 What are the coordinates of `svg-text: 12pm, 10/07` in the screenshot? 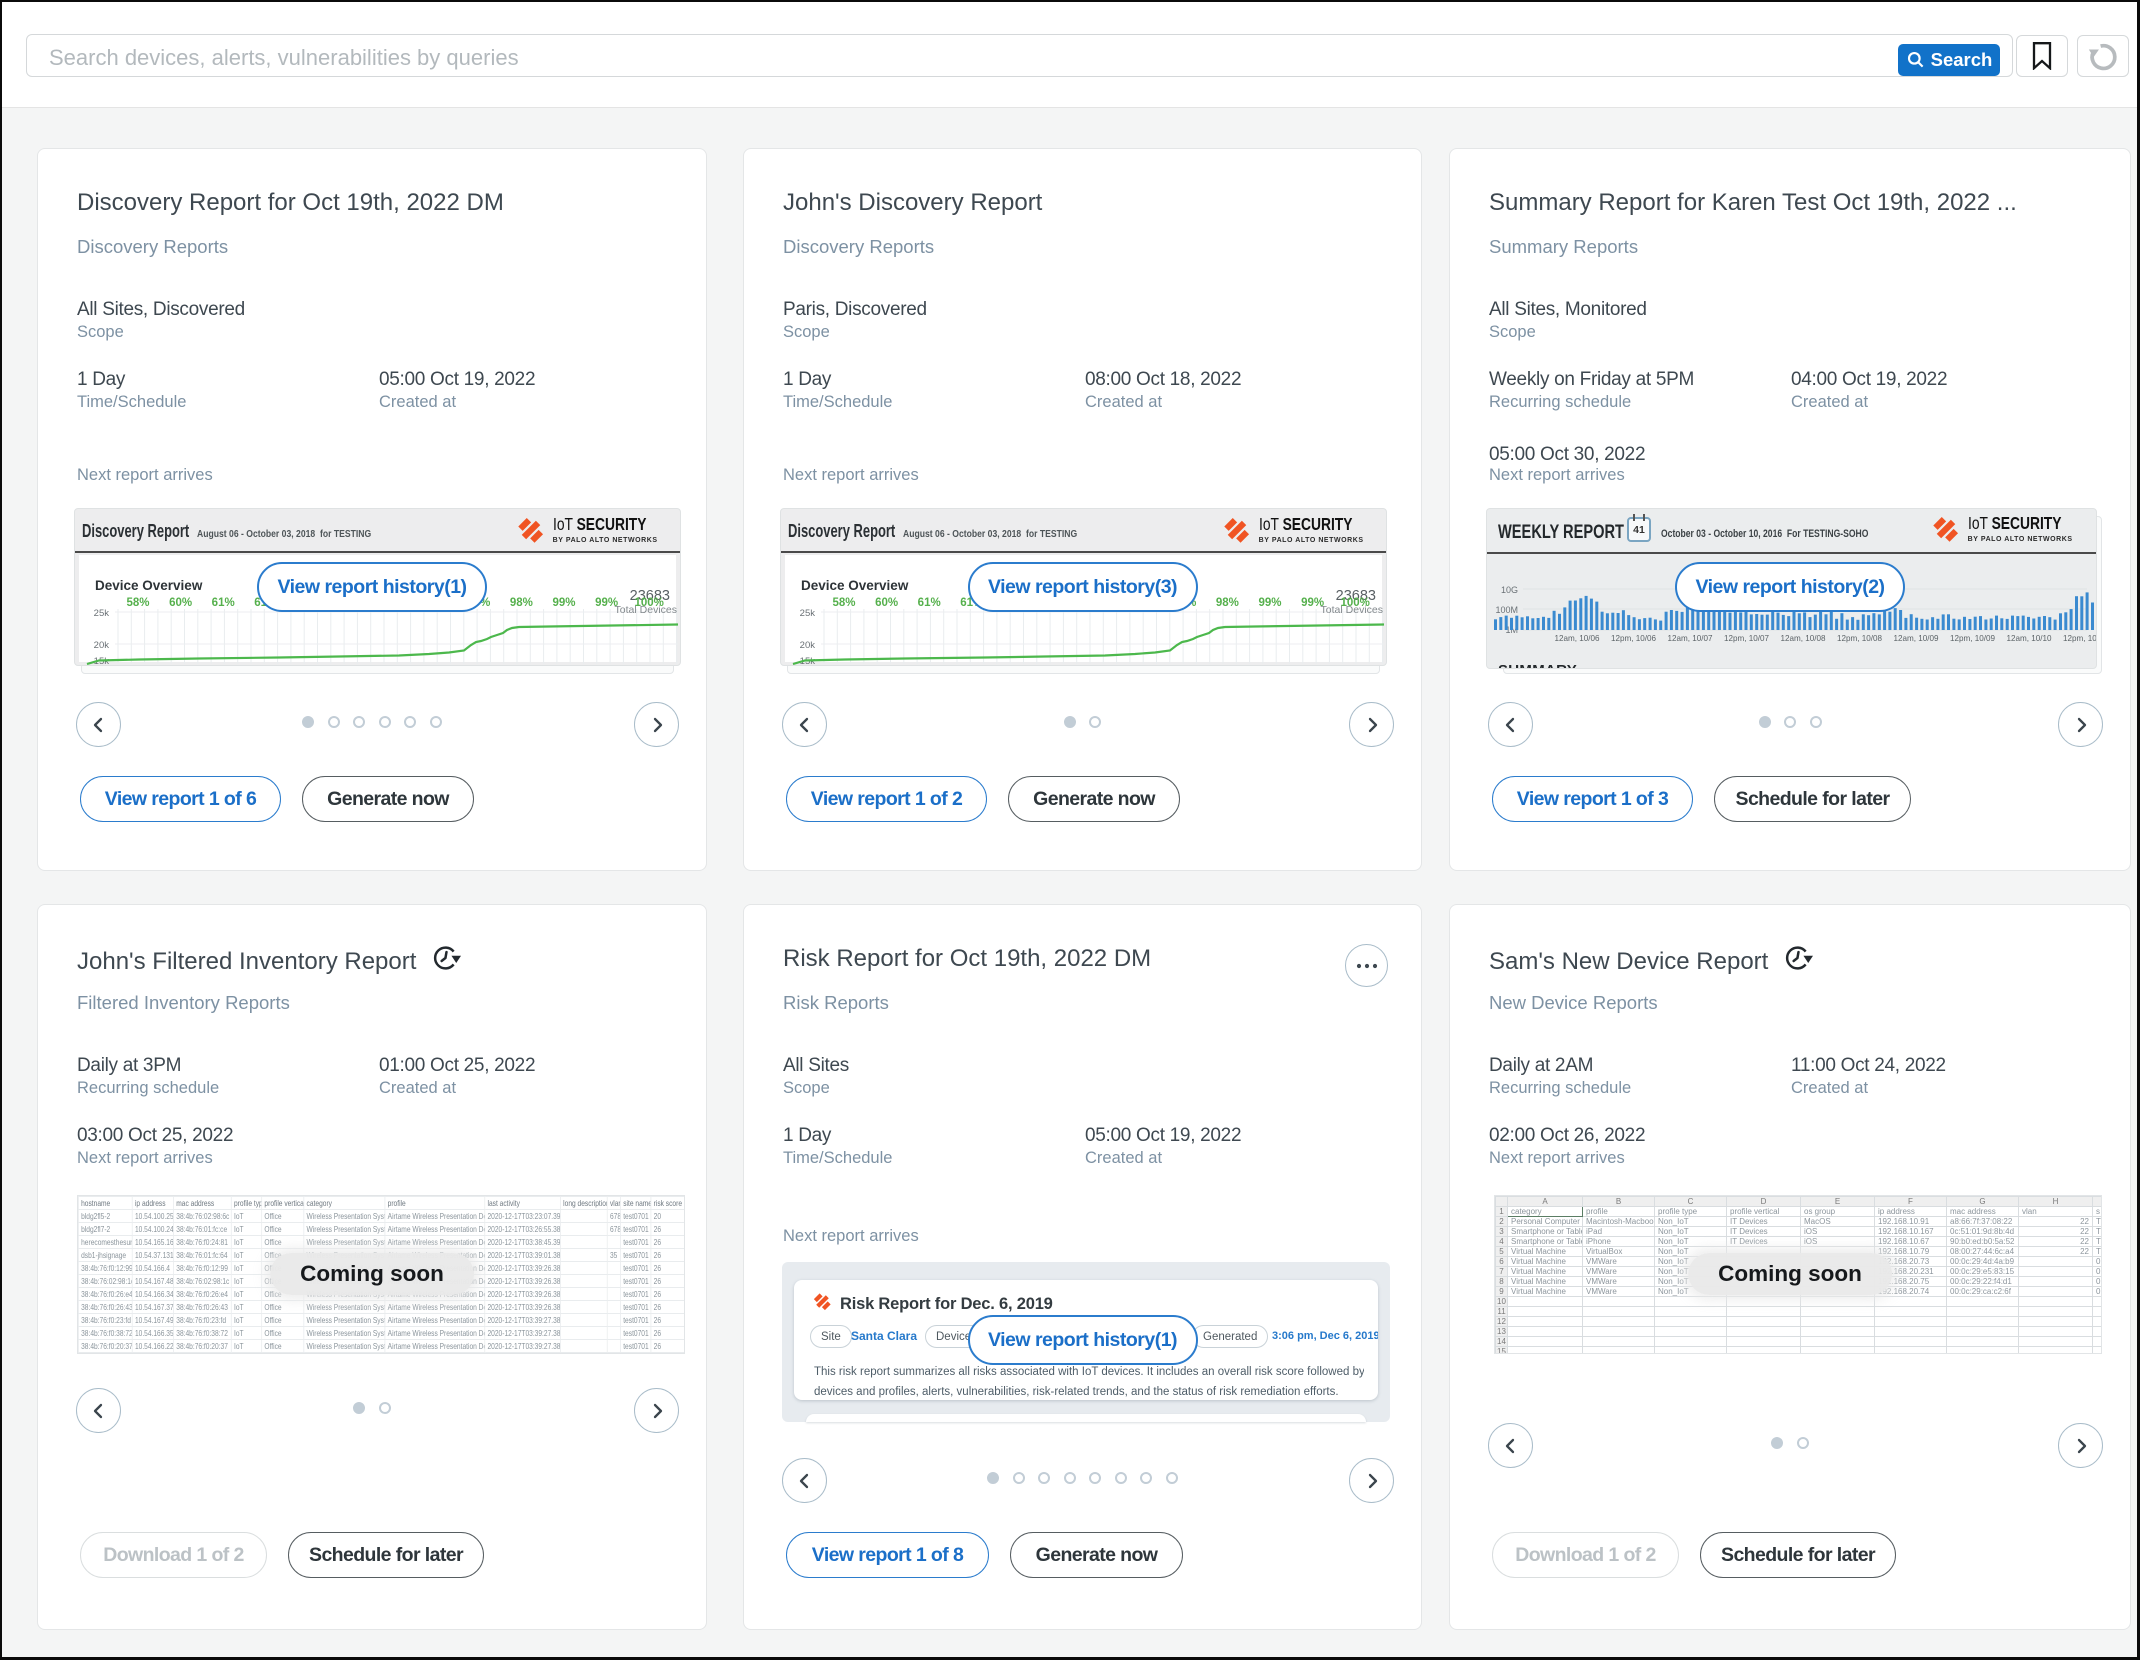 It's located at (1746, 638).